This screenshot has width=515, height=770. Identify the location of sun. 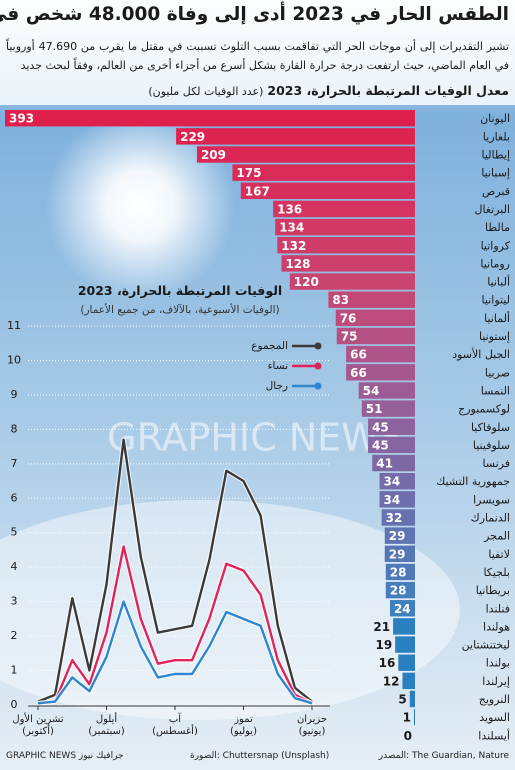
(140, 205).